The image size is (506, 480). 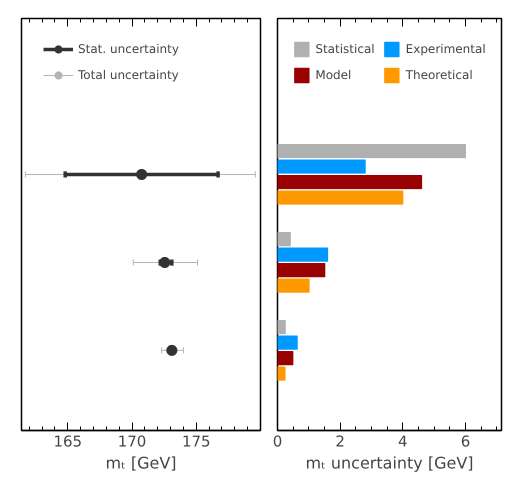 What do you see at coordinates (333, 75) in the screenshot?
I see `legend-label: Model` at bounding box center [333, 75].